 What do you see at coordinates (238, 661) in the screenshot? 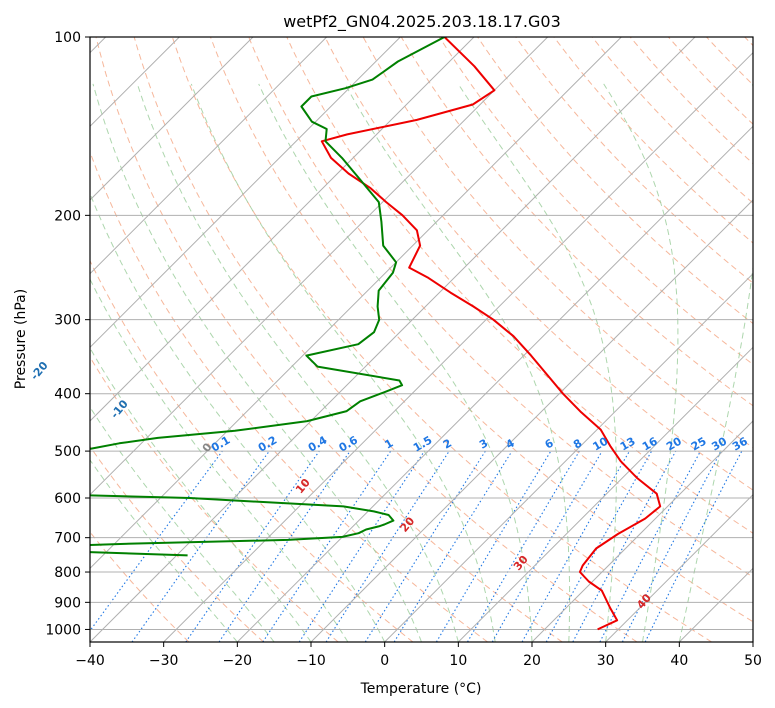
I see `x-tick-label: −20` at bounding box center [238, 661].